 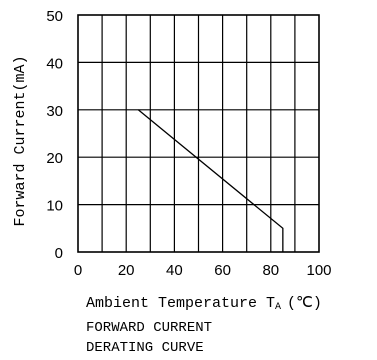 I want to click on caption-line-1: FORWARD CURRENT, so click(x=149, y=328).